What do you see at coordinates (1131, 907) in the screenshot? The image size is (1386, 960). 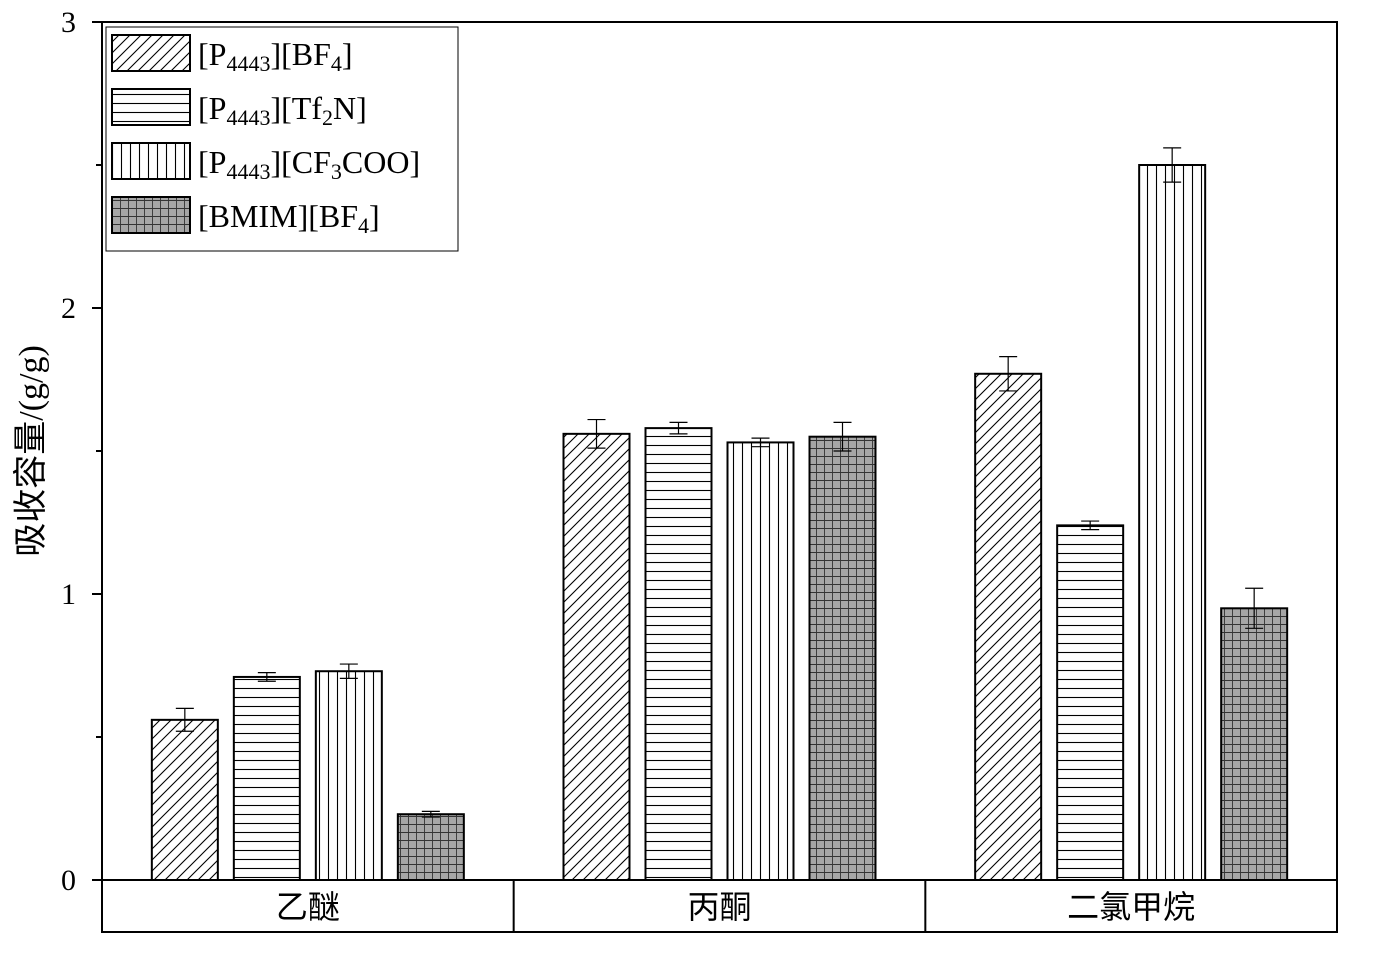 I see `category-label: 二氯甲烷` at bounding box center [1131, 907].